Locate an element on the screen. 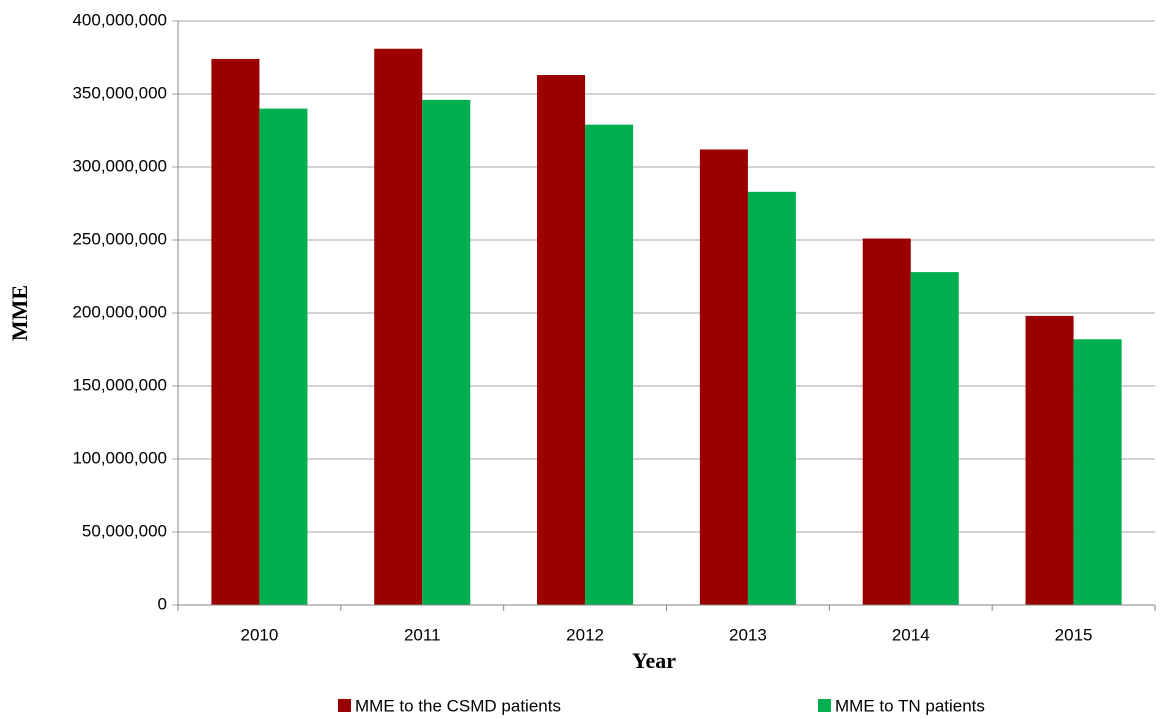 The height and width of the screenshot is (719, 1167). y-tick-label: 300,000,000 is located at coordinates (119, 165).